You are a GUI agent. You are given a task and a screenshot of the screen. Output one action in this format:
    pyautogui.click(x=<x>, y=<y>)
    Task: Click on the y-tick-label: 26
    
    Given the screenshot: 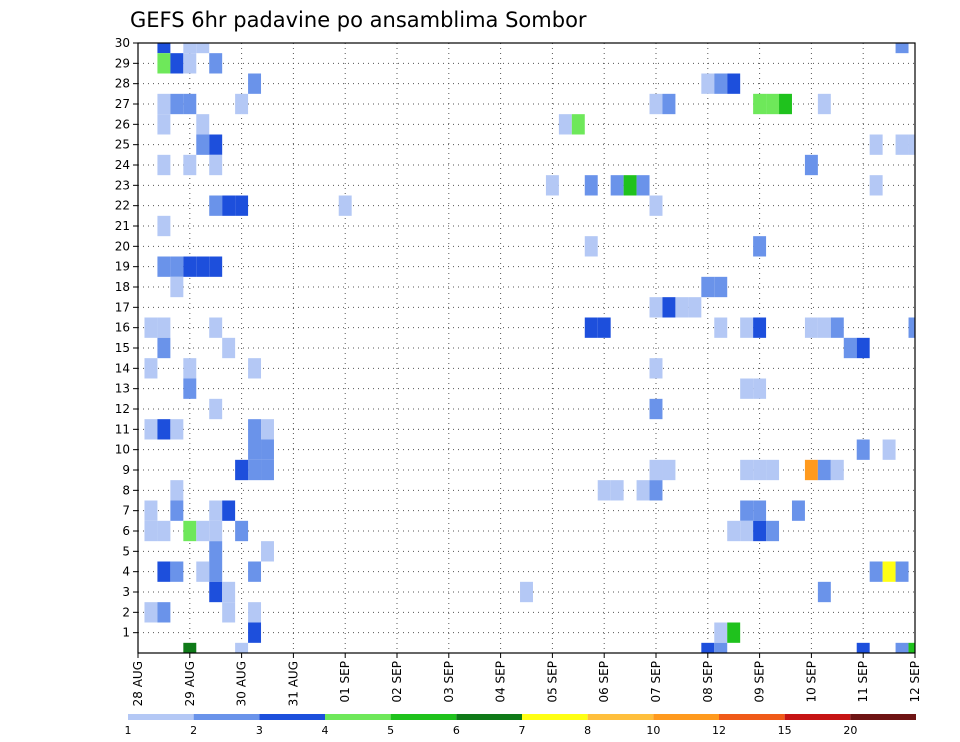 What is the action you would take?
    pyautogui.click(x=122, y=124)
    